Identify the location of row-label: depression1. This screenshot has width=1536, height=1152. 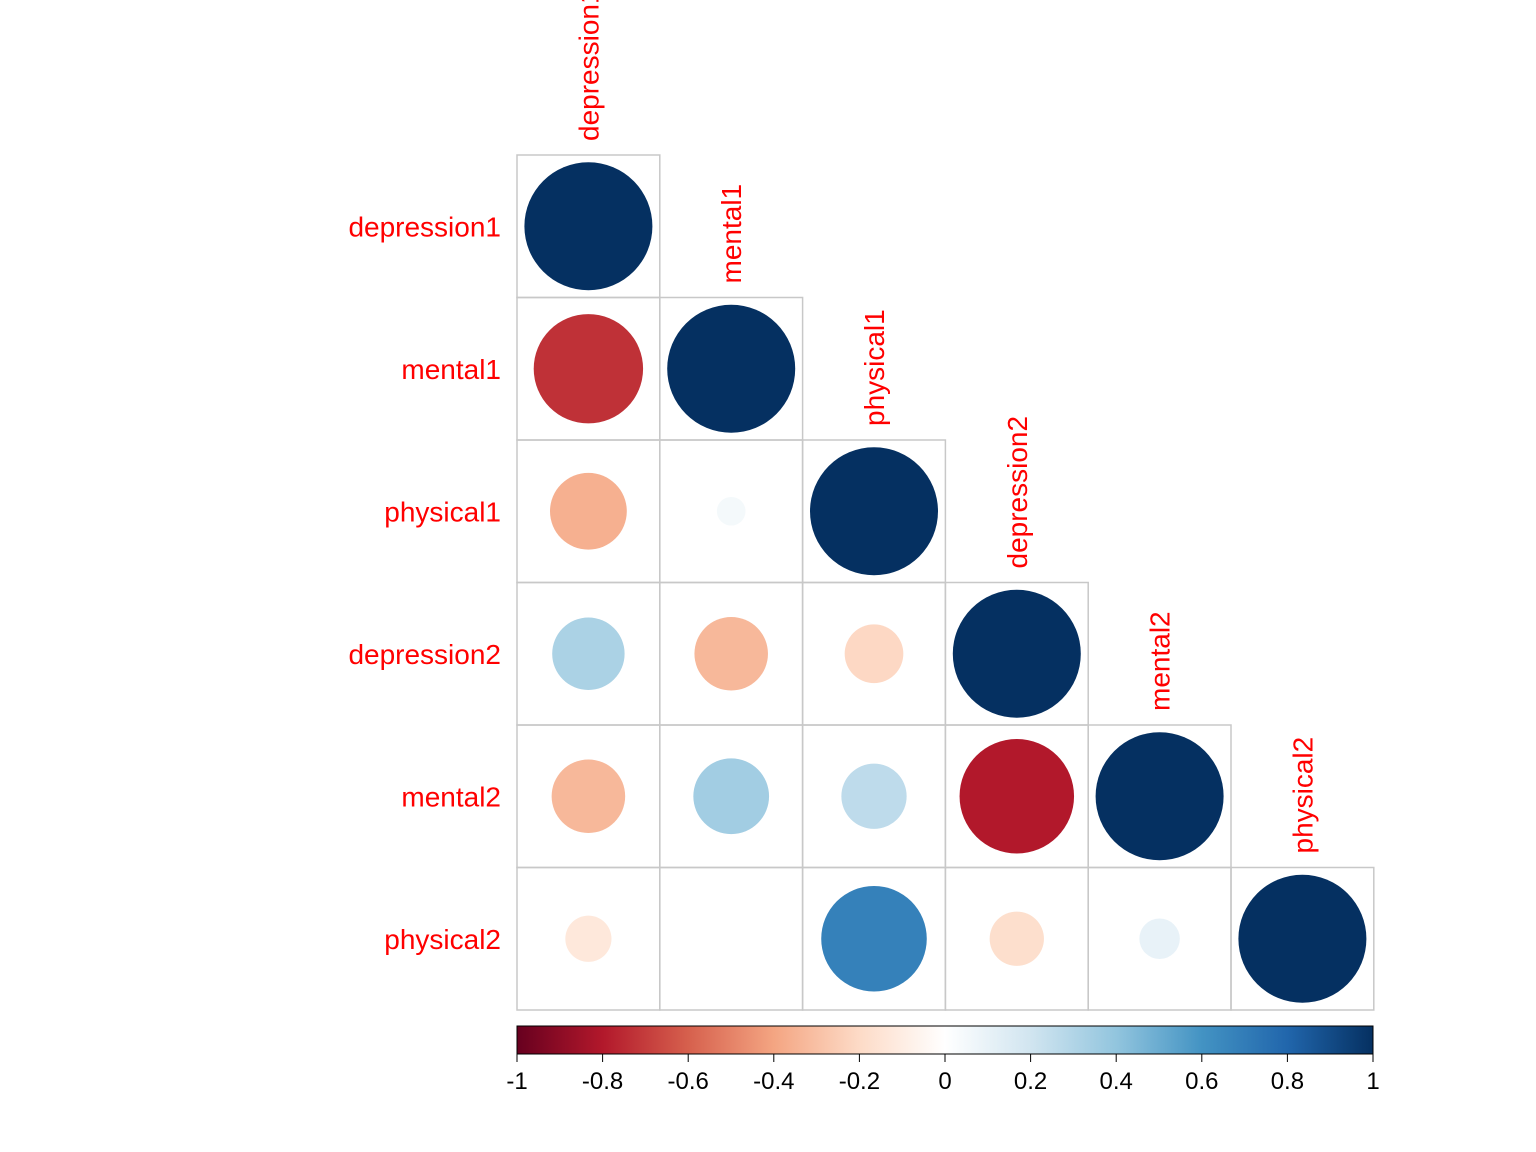
(424, 226).